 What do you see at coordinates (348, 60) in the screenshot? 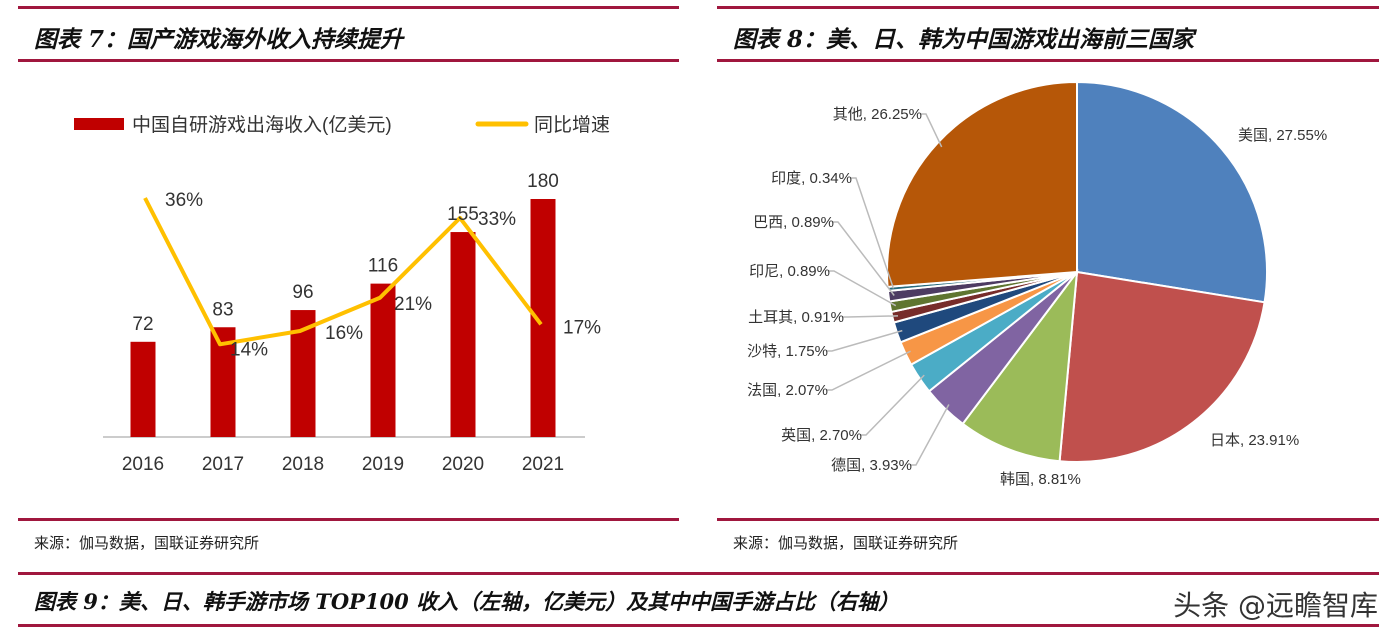
I see `fig7-bottom-rule` at bounding box center [348, 60].